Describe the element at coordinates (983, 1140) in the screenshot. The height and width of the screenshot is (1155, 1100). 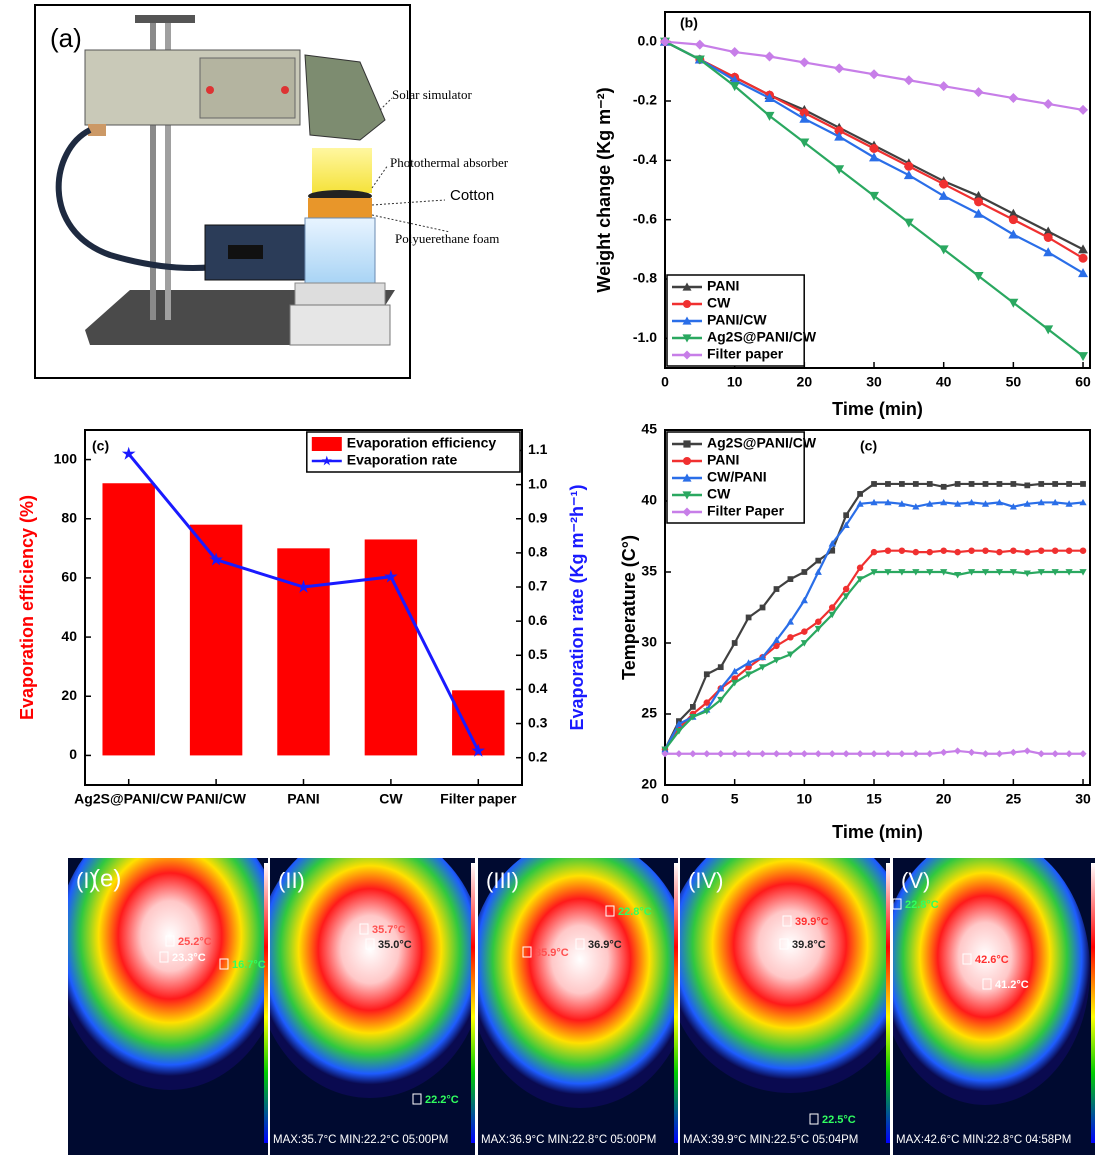
I see `image-footer: MAX:42.6°C MIN:22.8°C 04:58PM` at that location.